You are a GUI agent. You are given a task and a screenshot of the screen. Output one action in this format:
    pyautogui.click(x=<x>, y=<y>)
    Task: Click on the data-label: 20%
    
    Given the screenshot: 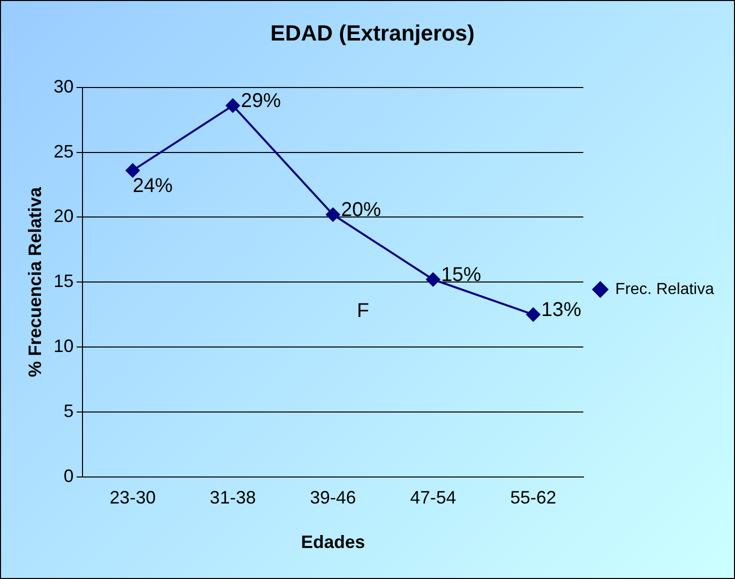 What is the action you would take?
    pyautogui.click(x=361, y=210)
    